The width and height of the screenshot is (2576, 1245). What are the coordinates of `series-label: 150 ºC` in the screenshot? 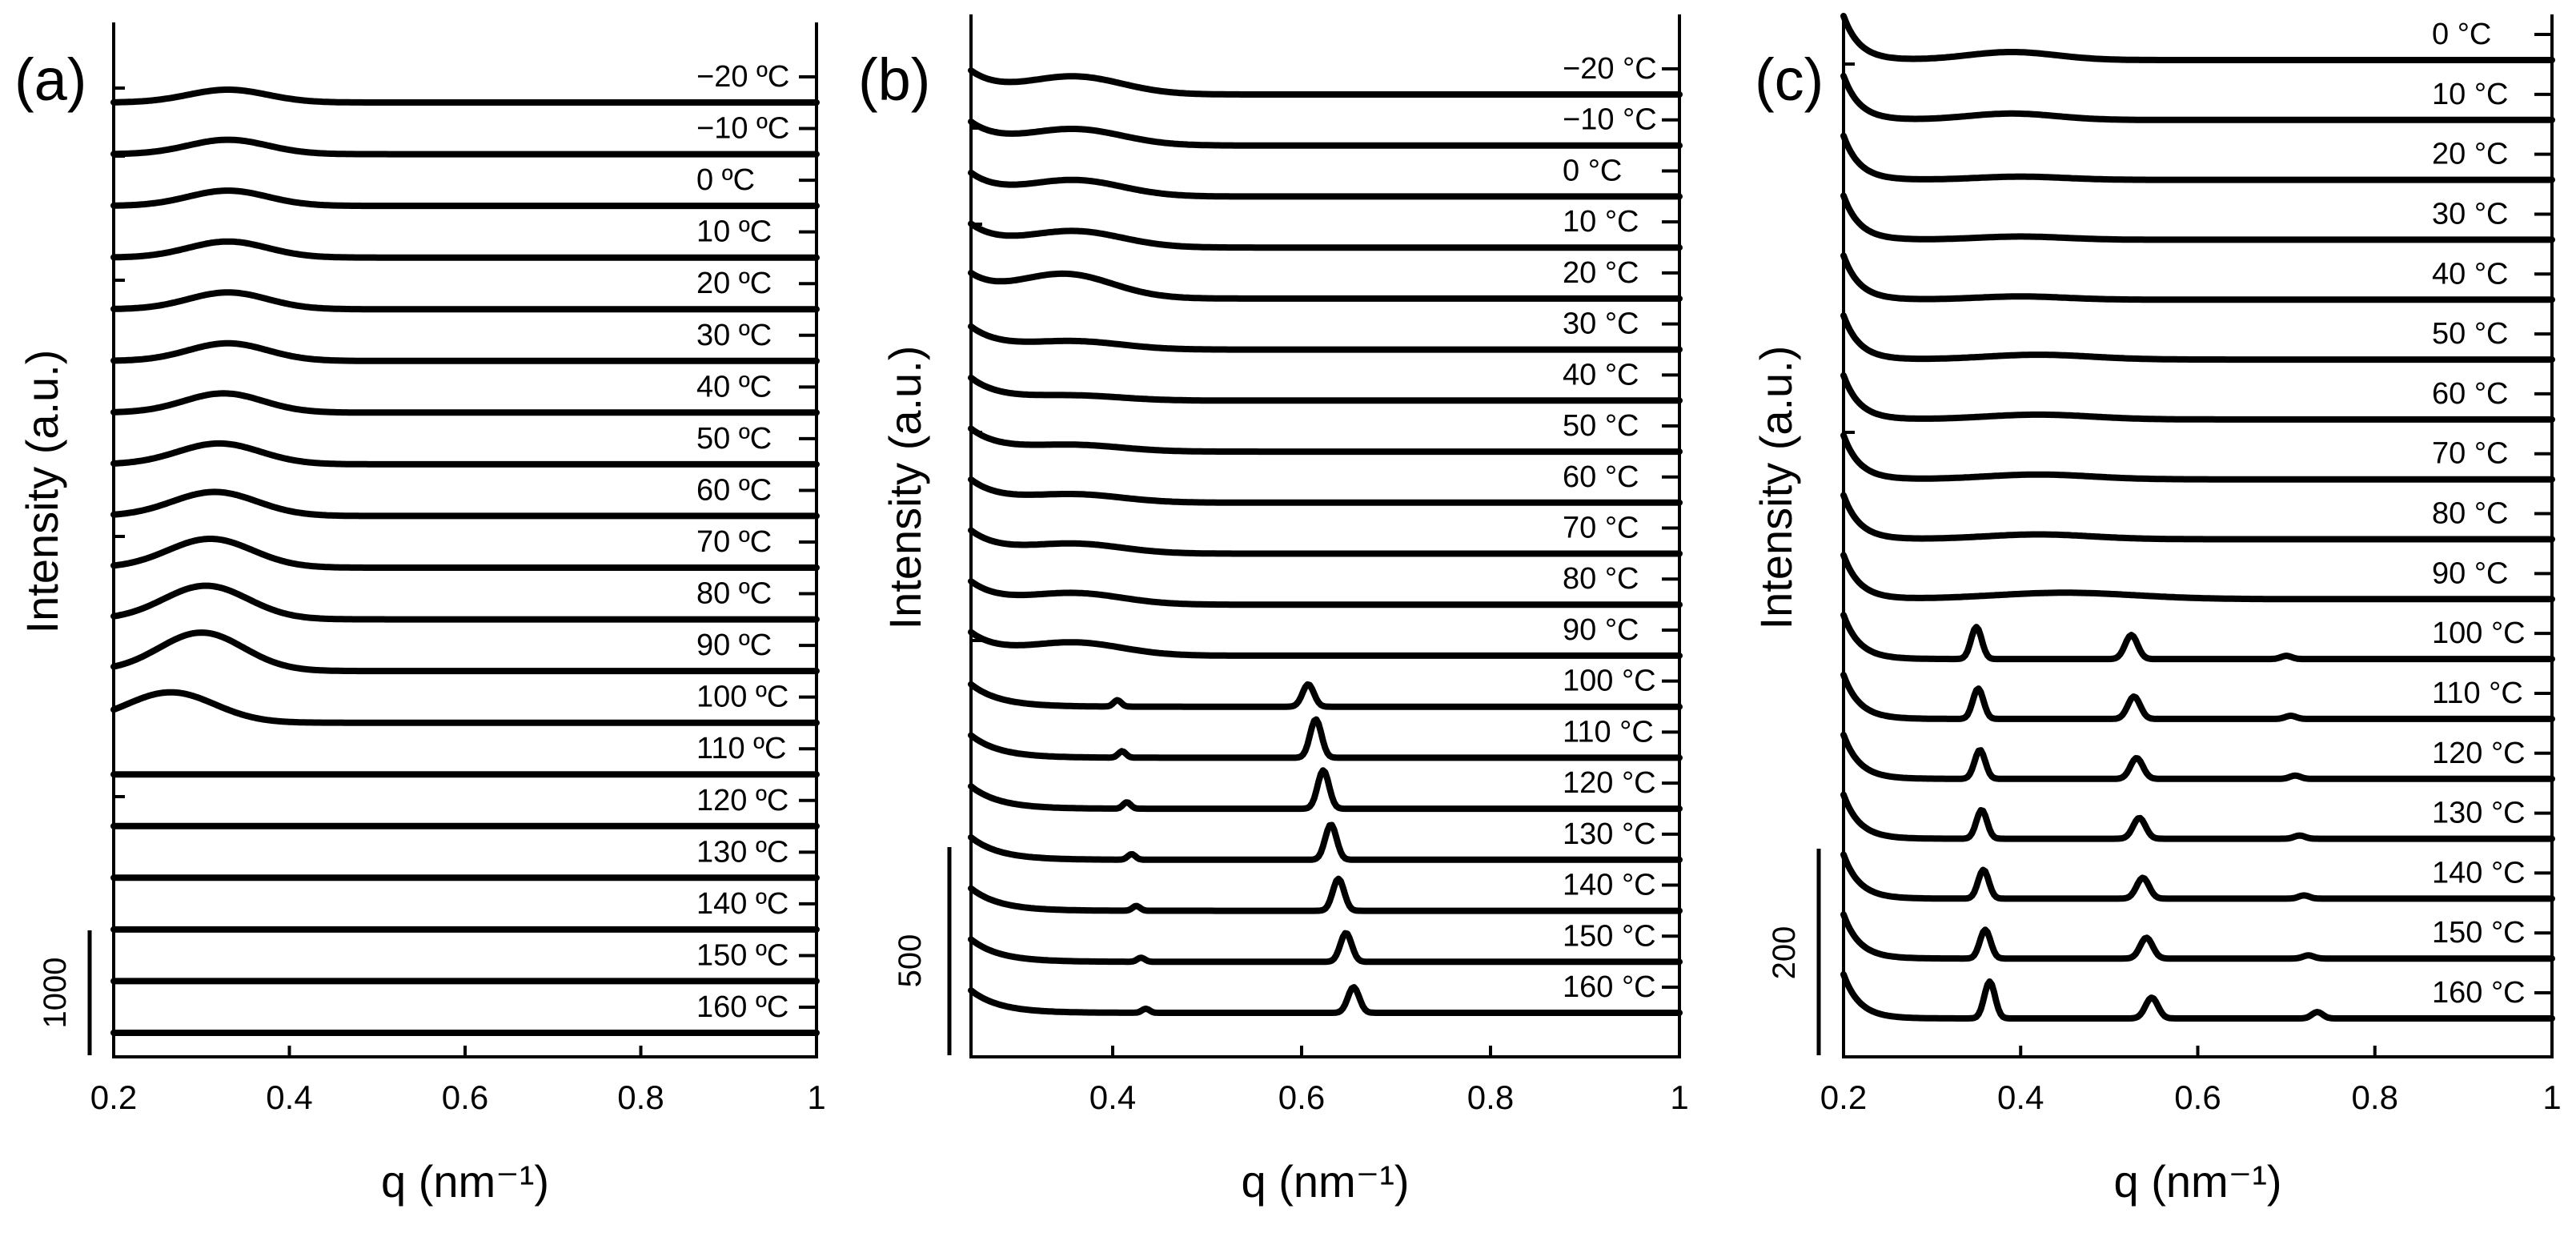 It's located at (742, 955).